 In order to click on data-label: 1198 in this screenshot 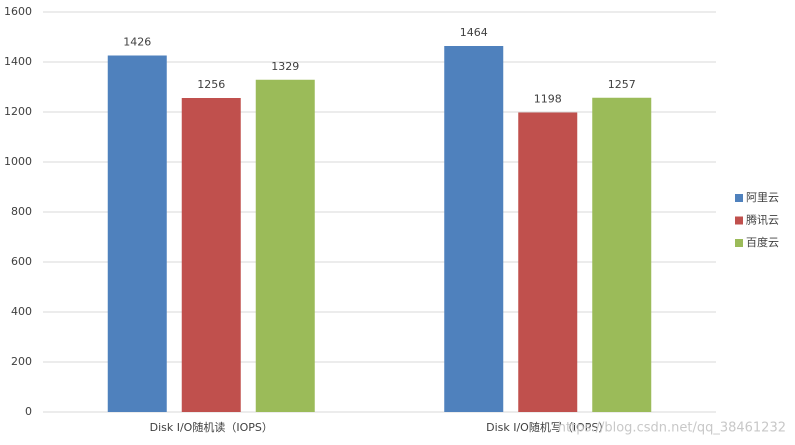, I will do `click(548, 99)`.